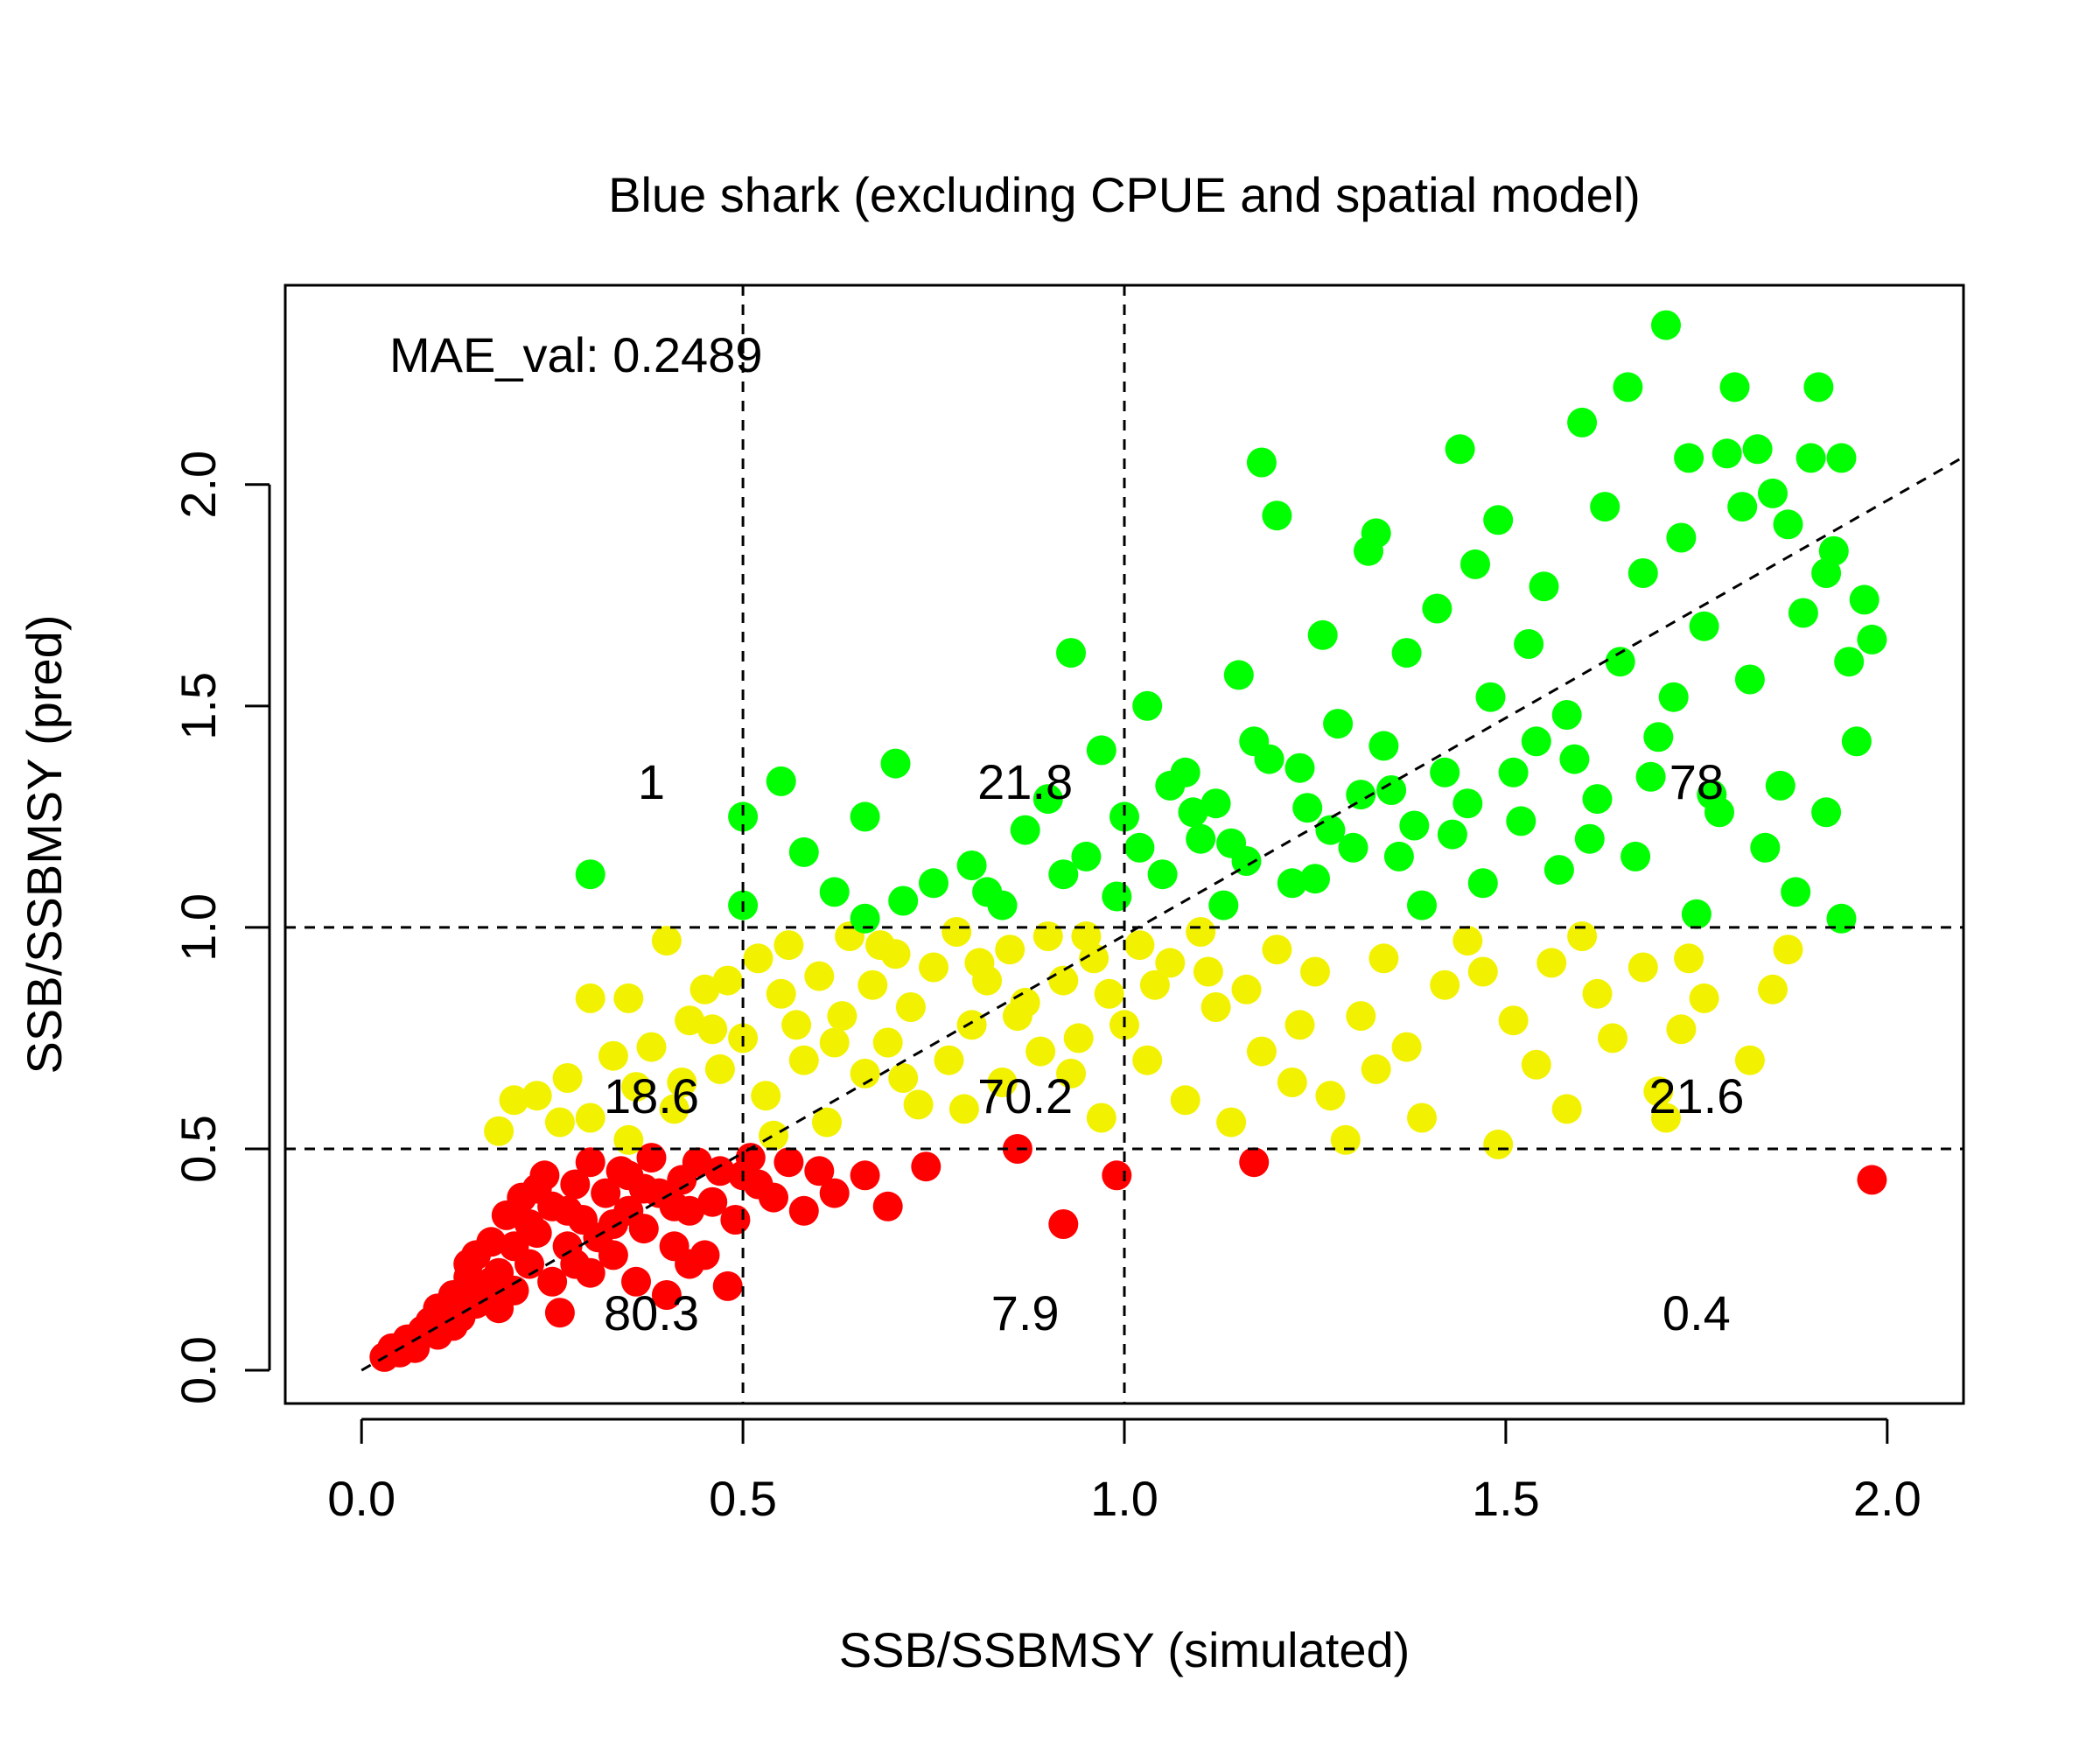 This screenshot has width=2100, height=1750. Describe the element at coordinates (1697, 781) in the screenshot. I see `cell-percentage-label: 78` at that location.